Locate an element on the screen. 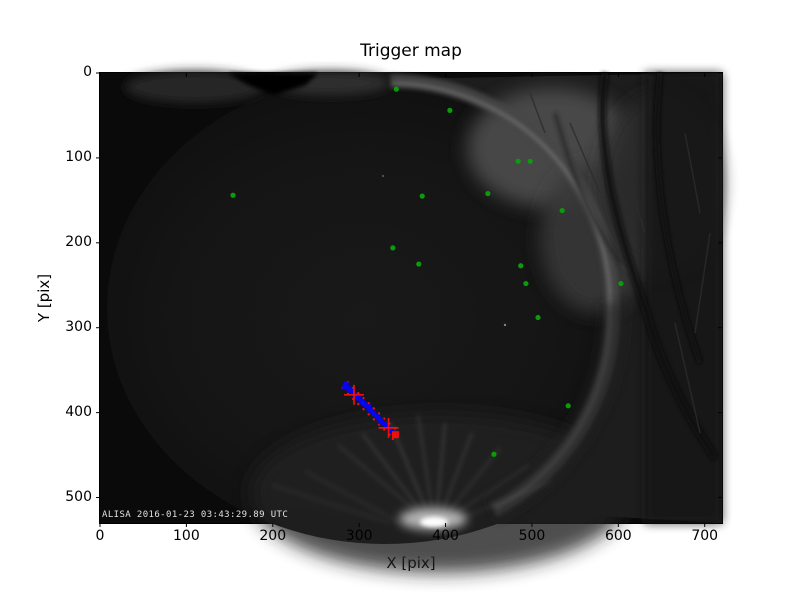 Image resolution: width=800 pixels, height=600 pixels. light-pollution-glow is located at coordinates (440, 493).